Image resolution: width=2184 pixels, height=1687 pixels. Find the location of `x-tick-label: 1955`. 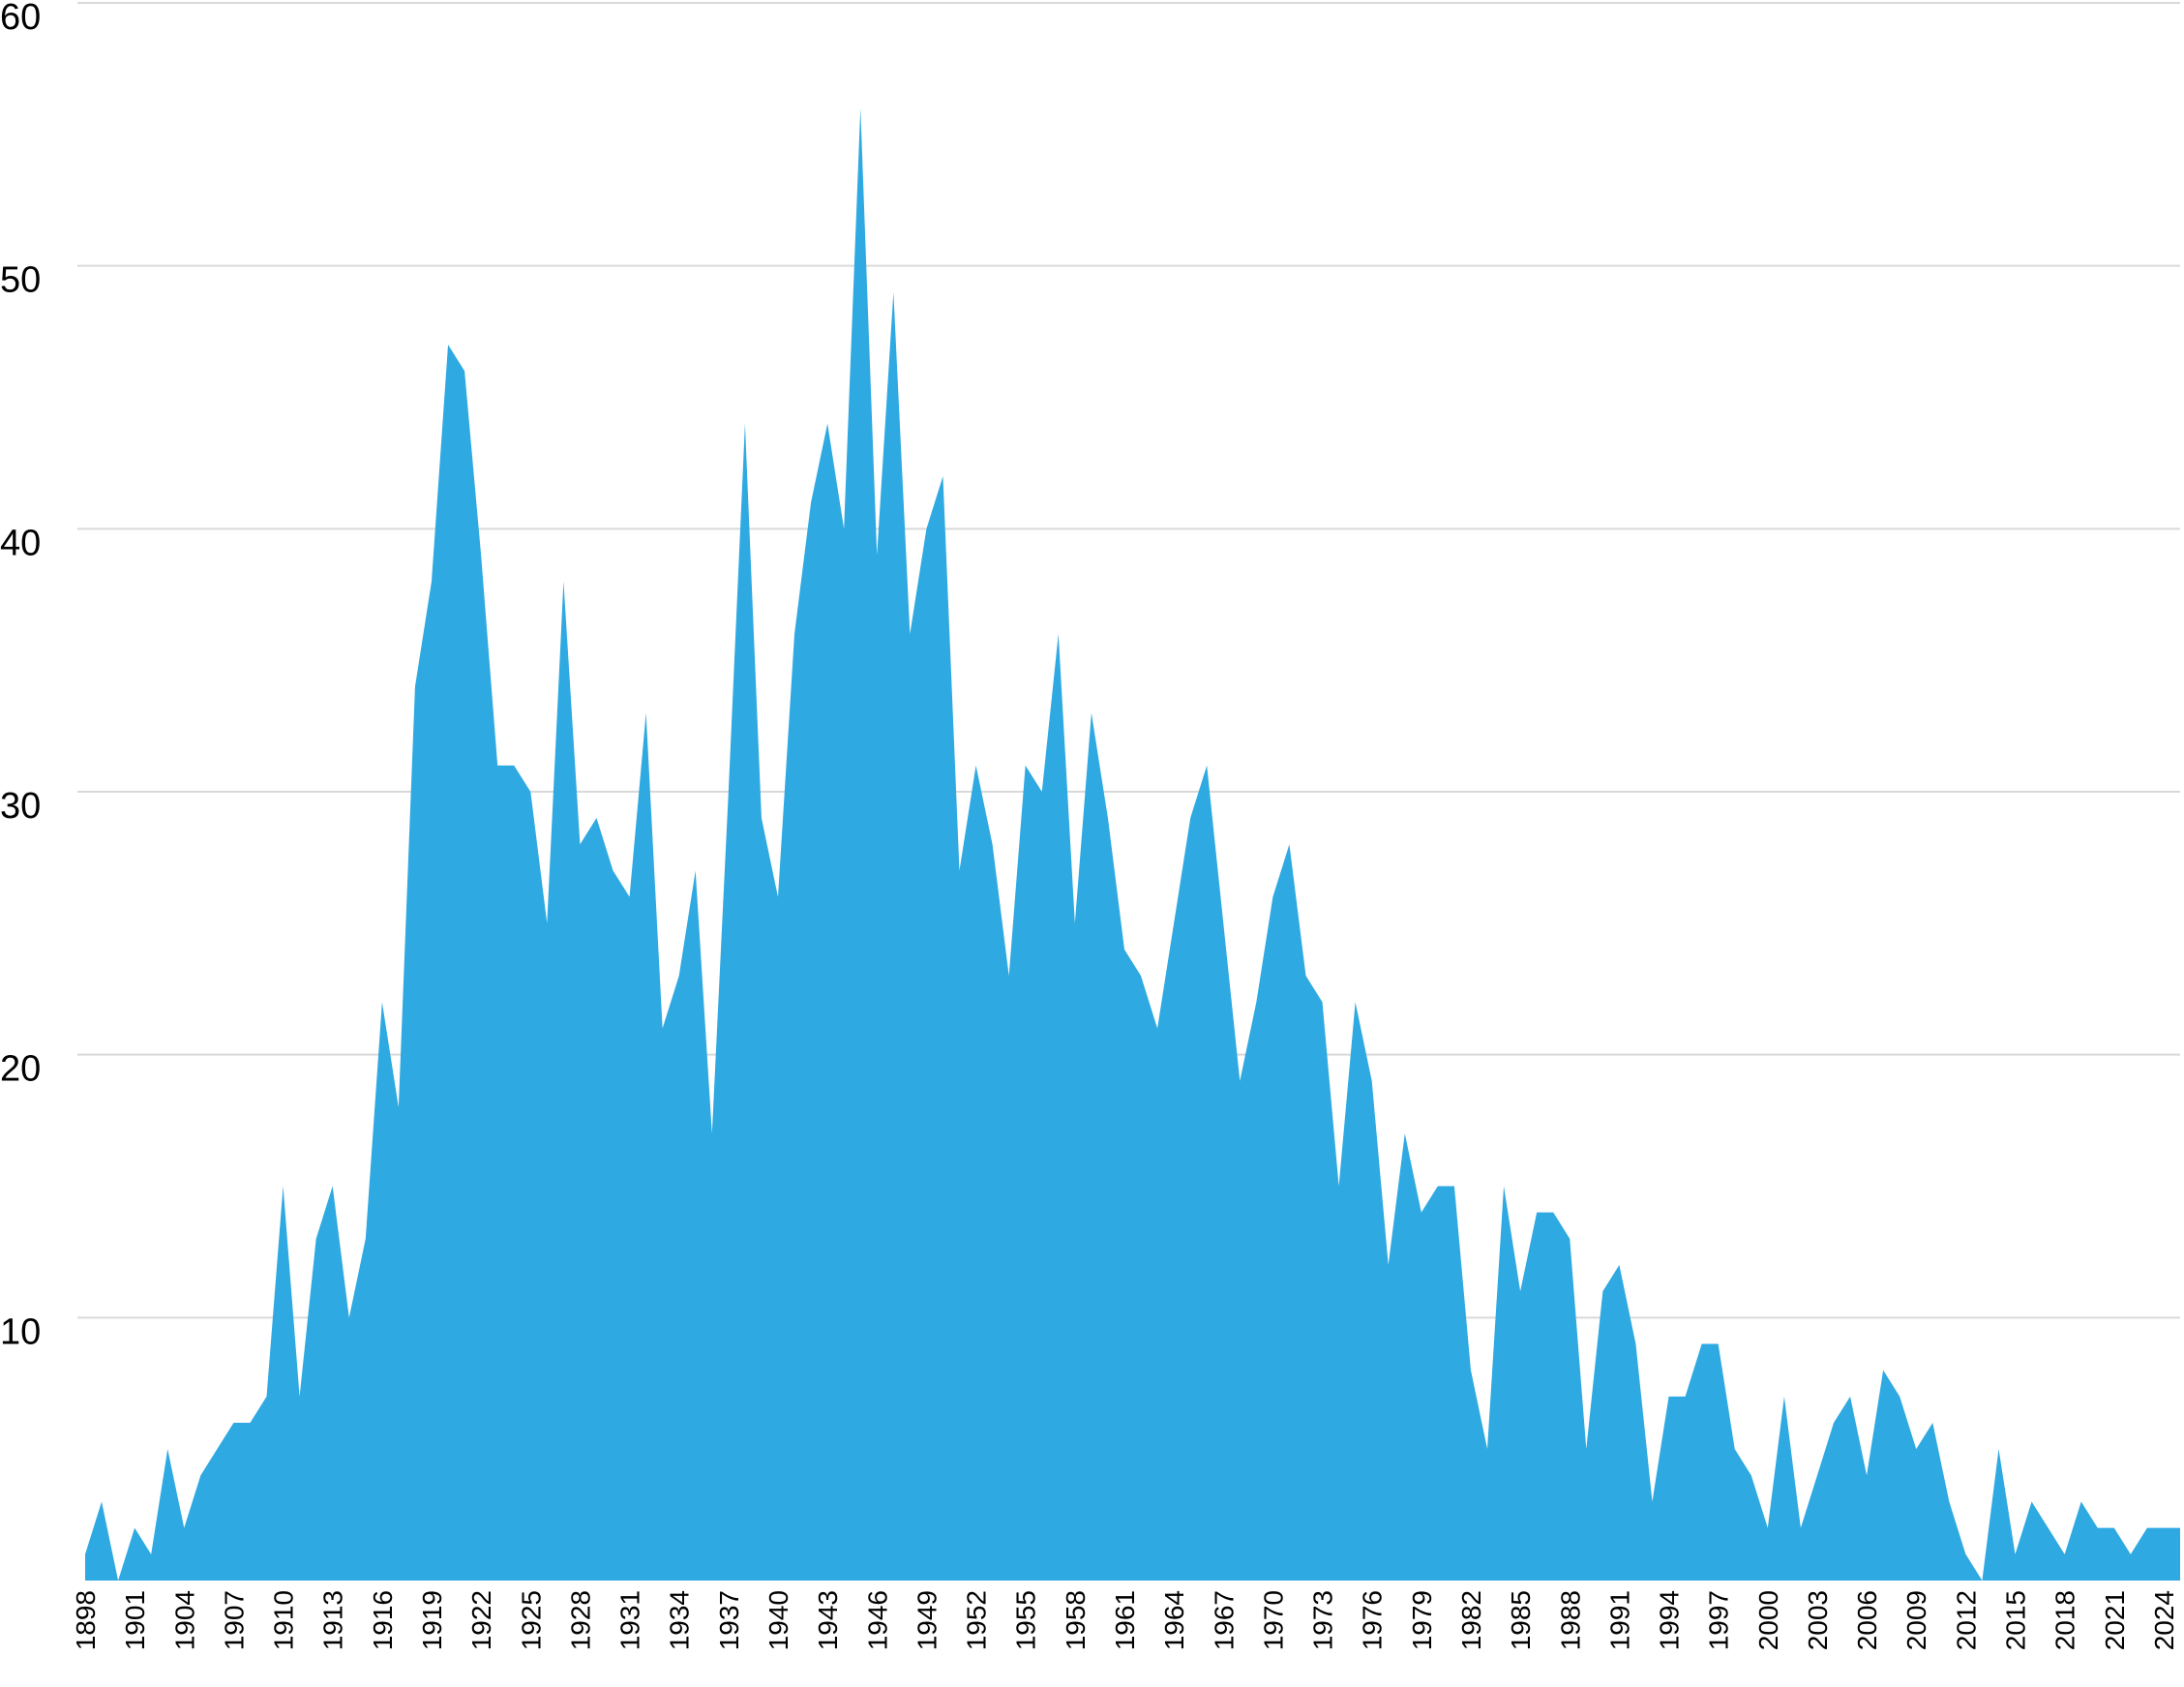

x-tick-label: 1955 is located at coordinates (1026, 1620).